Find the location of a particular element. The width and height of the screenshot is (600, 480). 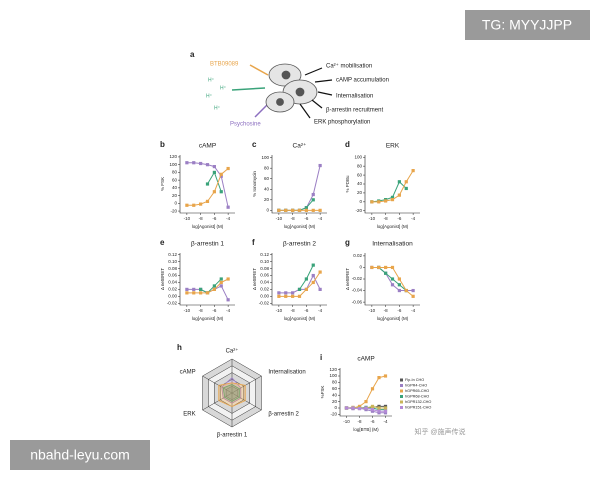

panel-label: e is located at coordinates (162, 242).